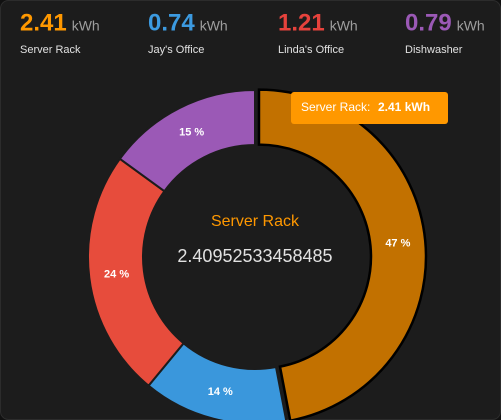  I want to click on slice-label: 47 %, so click(397, 243).